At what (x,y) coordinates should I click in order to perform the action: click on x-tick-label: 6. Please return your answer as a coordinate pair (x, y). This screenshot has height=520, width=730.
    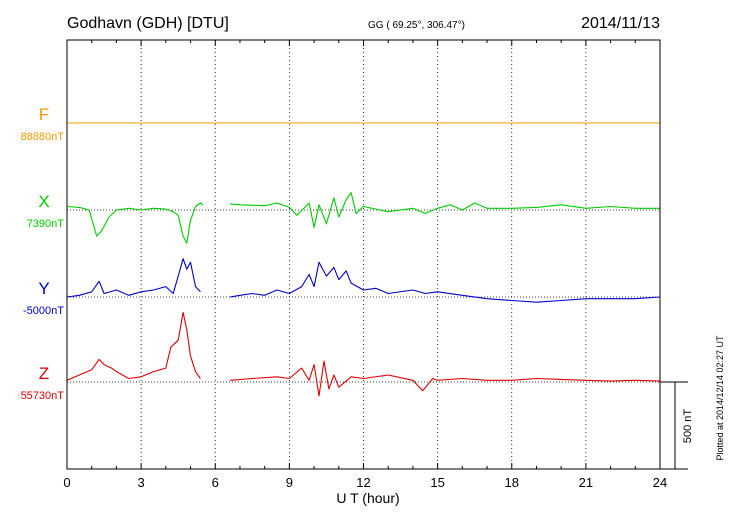
    Looking at the image, I should click on (215, 482).